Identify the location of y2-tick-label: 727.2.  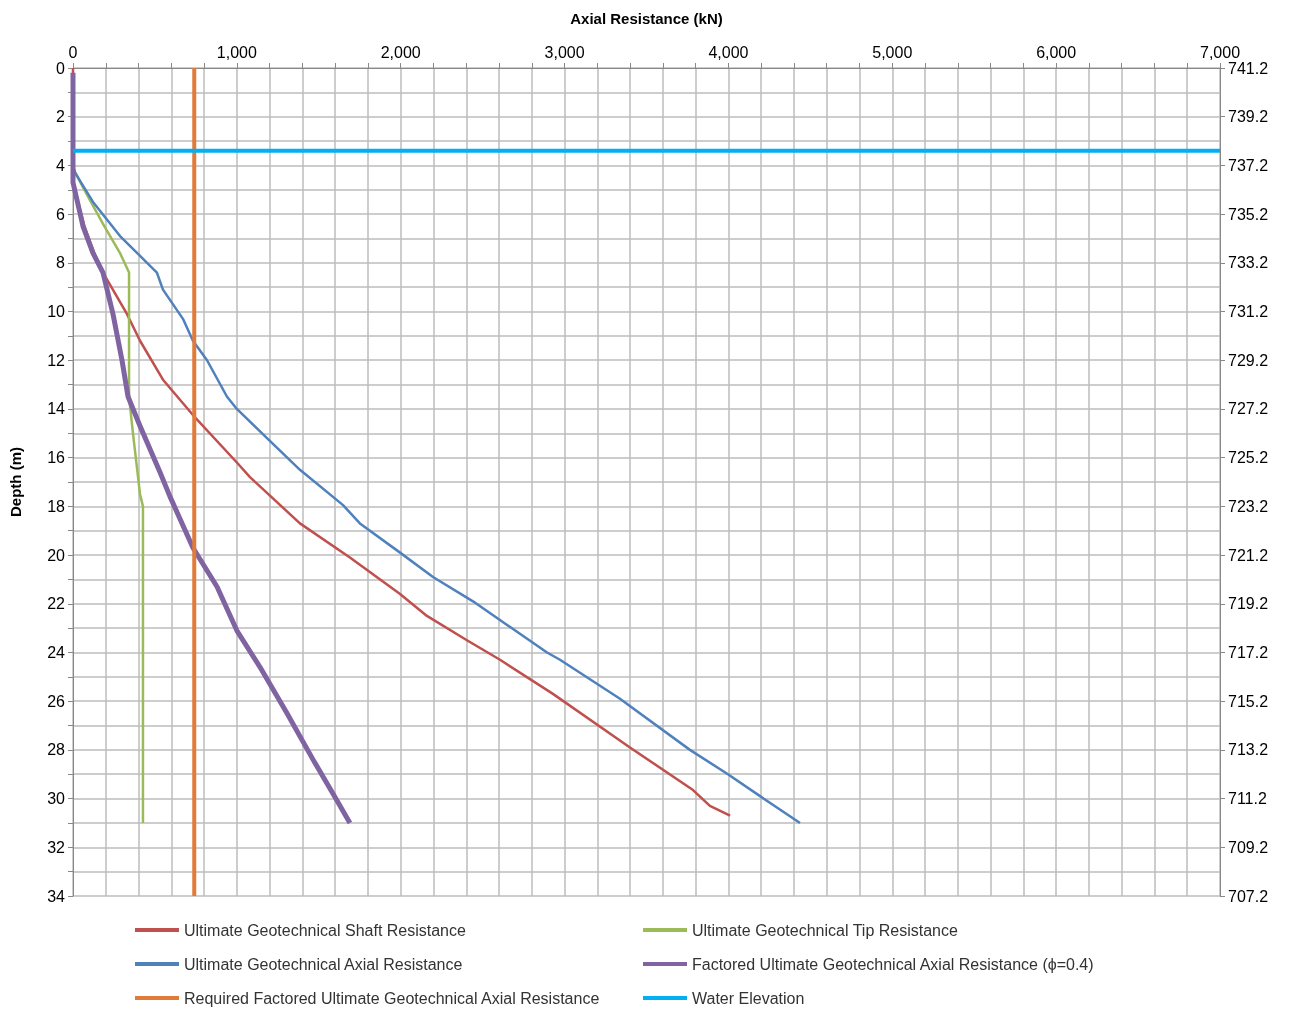
(1248, 409).